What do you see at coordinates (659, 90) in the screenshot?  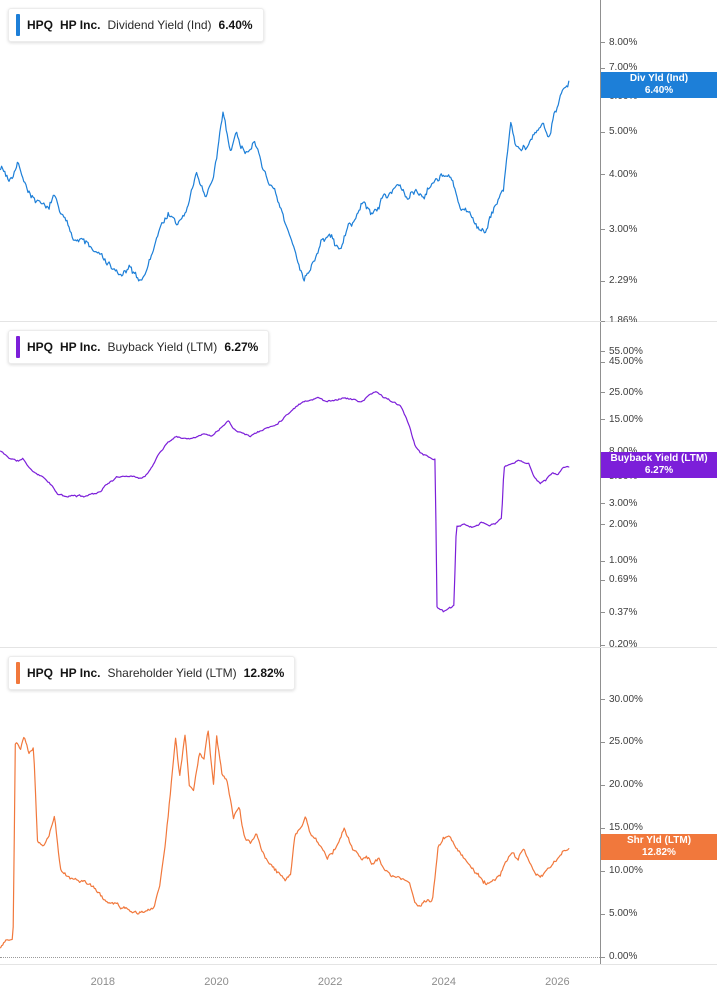 I see `badge-value-label: 6.40%` at bounding box center [659, 90].